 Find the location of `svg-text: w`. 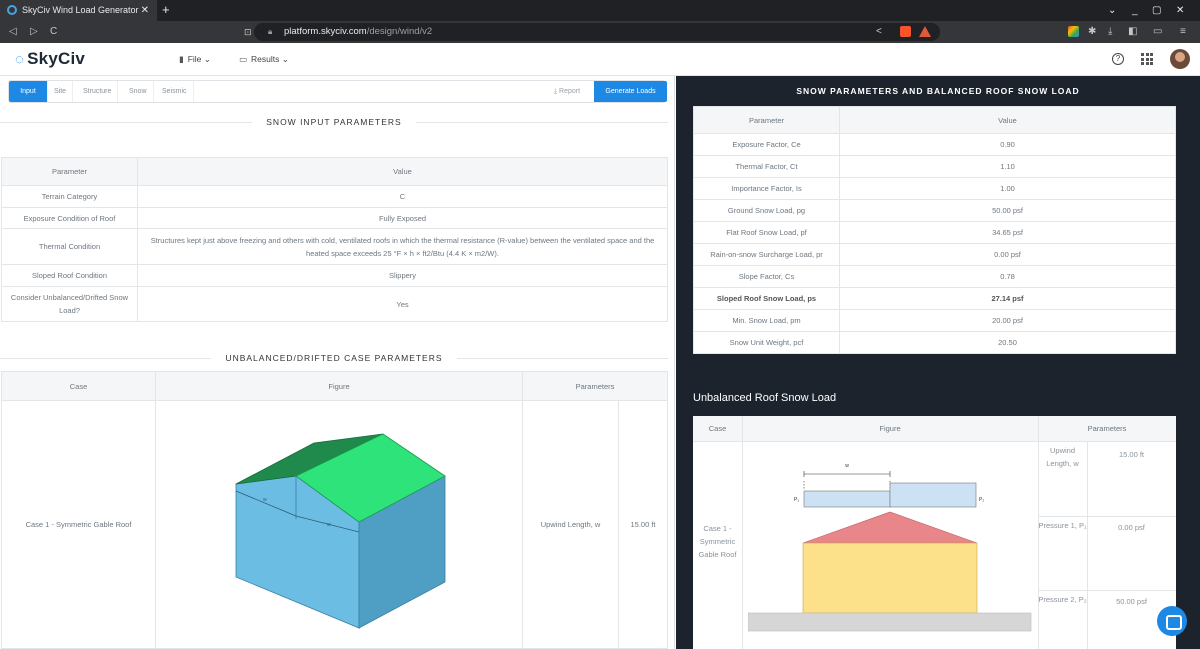

svg-text: w is located at coordinates (265, 500).